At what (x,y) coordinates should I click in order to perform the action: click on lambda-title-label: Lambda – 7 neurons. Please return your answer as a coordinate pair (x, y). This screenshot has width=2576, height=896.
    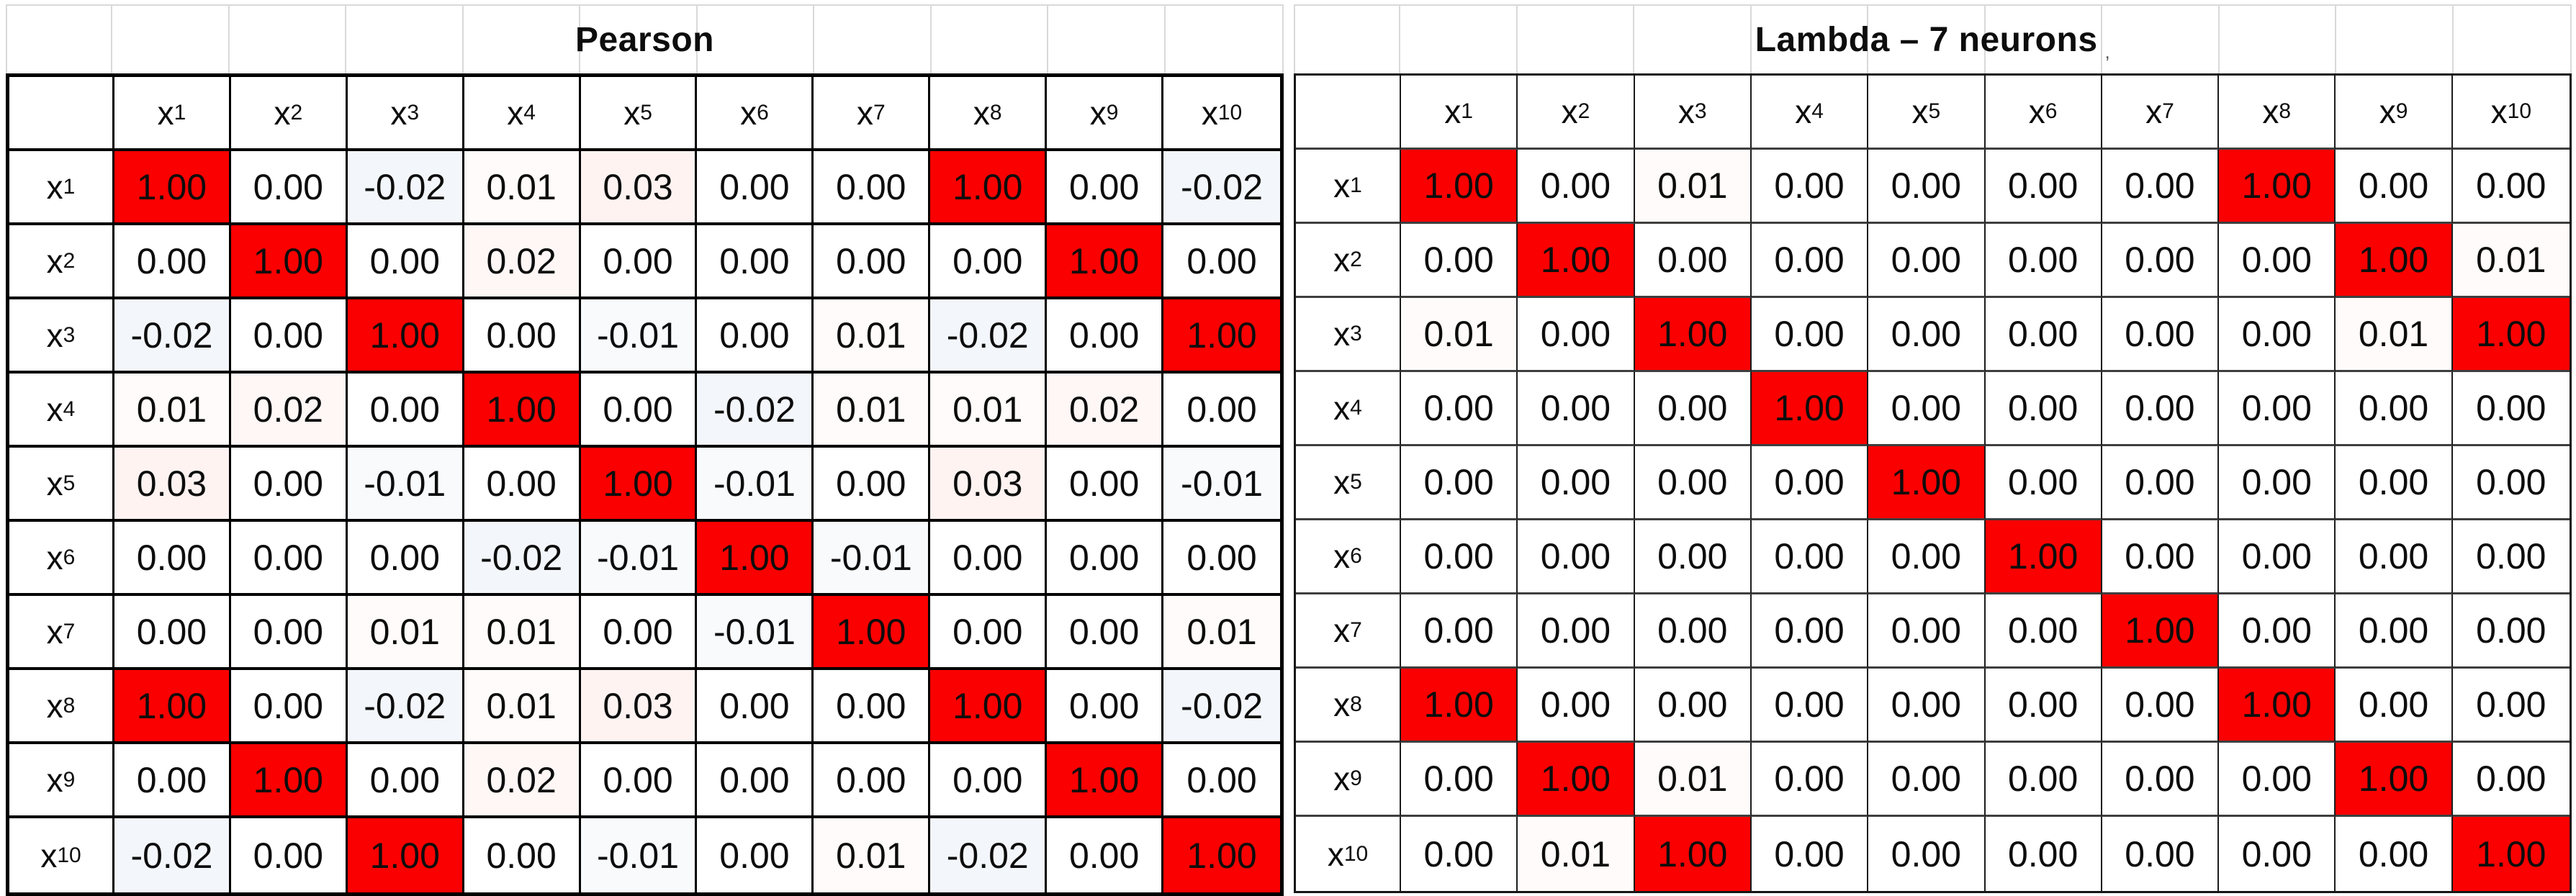
    Looking at the image, I should click on (1926, 40).